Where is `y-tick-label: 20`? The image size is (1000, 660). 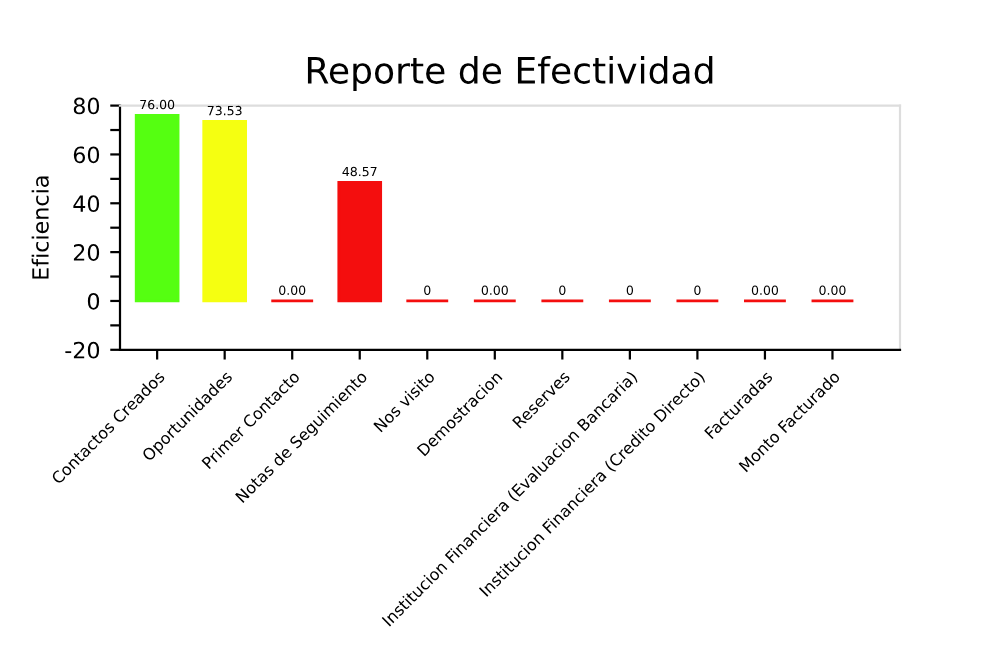
y-tick-label: 20 is located at coordinates (86, 252).